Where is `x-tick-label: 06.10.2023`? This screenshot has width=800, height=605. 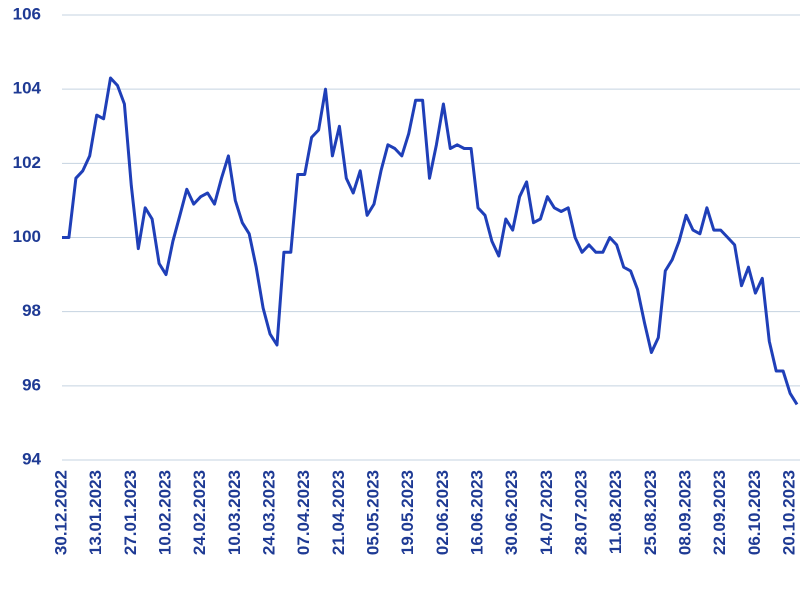 x-tick-label: 06.10.2023 is located at coordinates (754, 512).